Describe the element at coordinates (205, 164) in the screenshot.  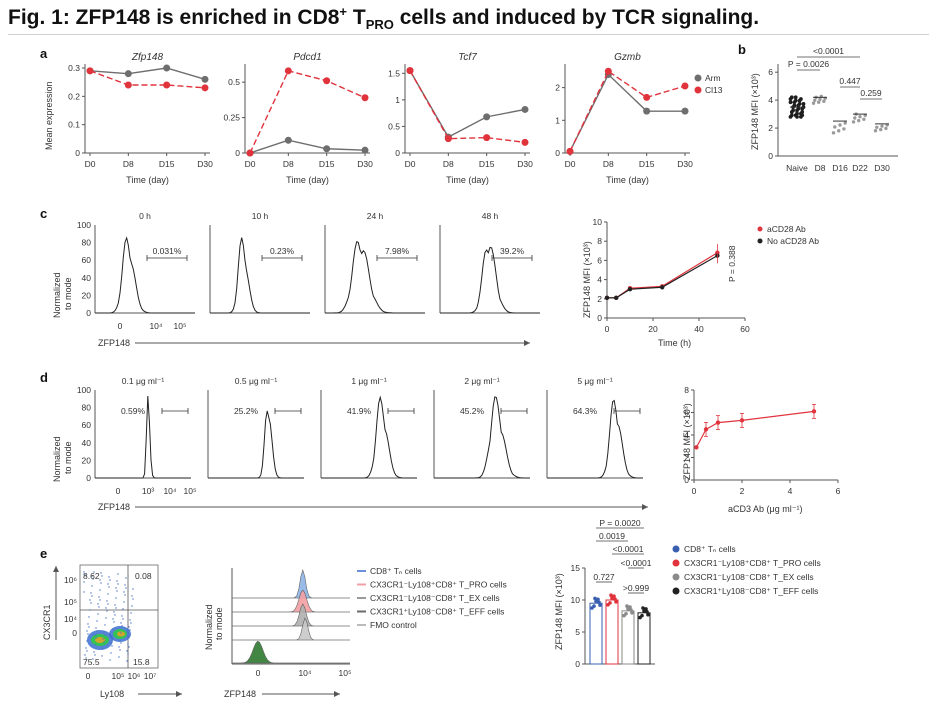
I see `x-tick-label: D30` at that location.